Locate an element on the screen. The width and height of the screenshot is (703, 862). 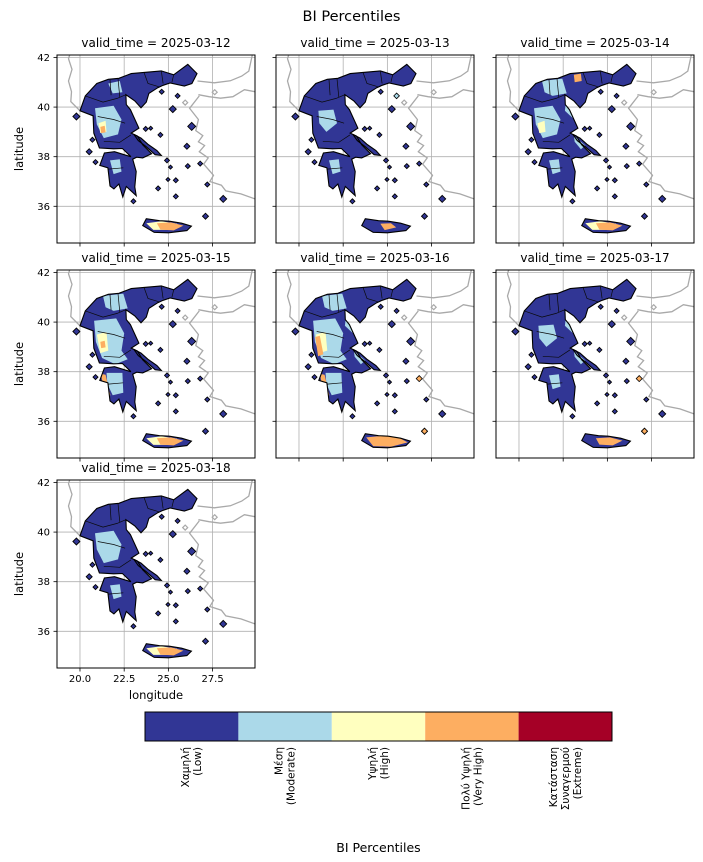
facet-title-2025-03-18: valid_time = 2025-03-18 is located at coordinates (156, 468).